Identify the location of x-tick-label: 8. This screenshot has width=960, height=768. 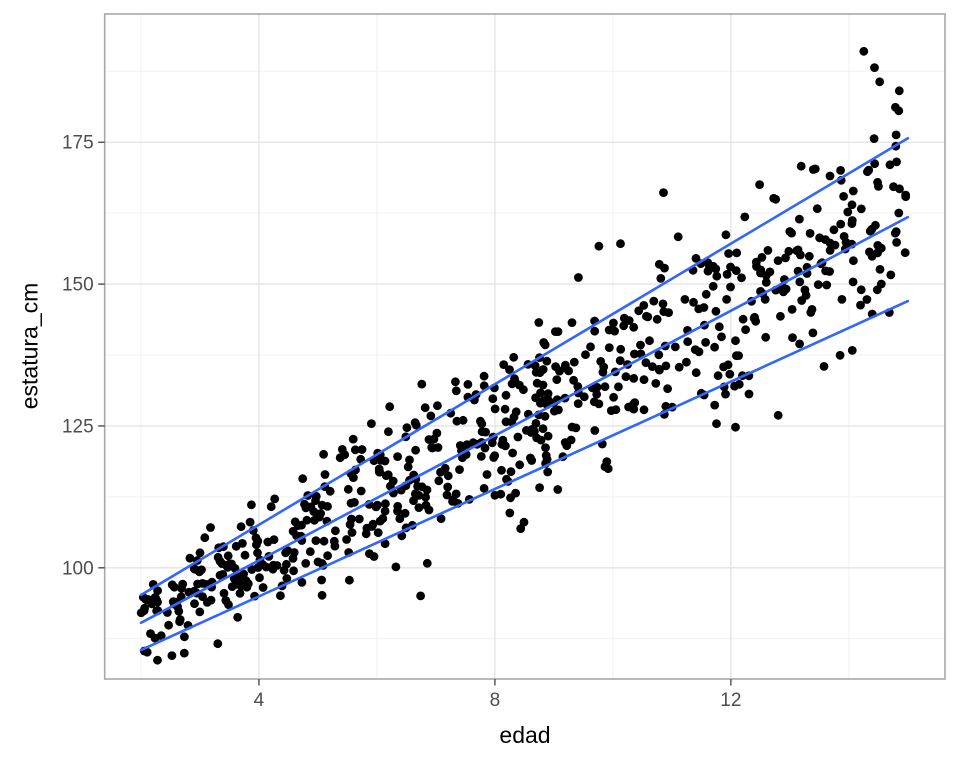
(495, 700).